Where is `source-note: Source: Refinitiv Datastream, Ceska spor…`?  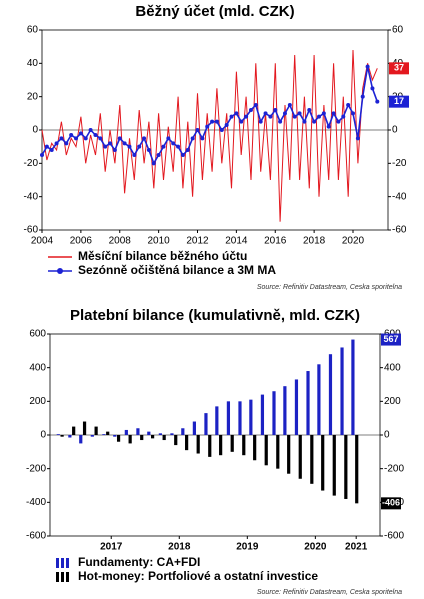
source-note: Source: Refinitiv Datastream, Ceska spor… is located at coordinates (329, 592).